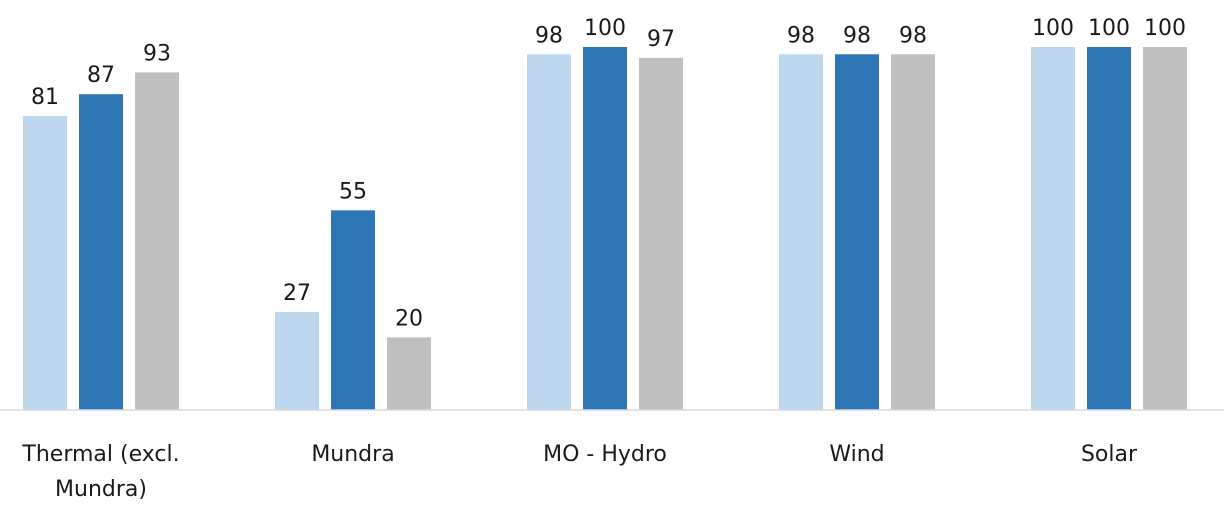  Describe the element at coordinates (297, 293) in the screenshot. I see `data-label-1-0: 27` at that location.